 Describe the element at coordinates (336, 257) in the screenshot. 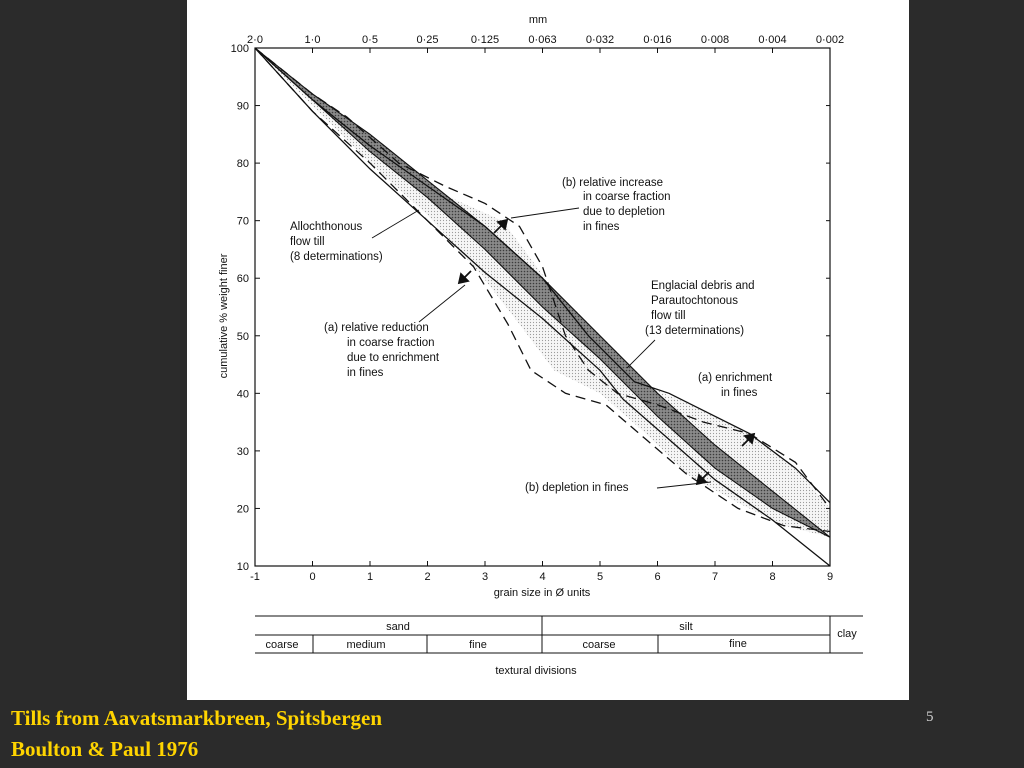

I see `annotation-line: (8 determinations)` at that location.